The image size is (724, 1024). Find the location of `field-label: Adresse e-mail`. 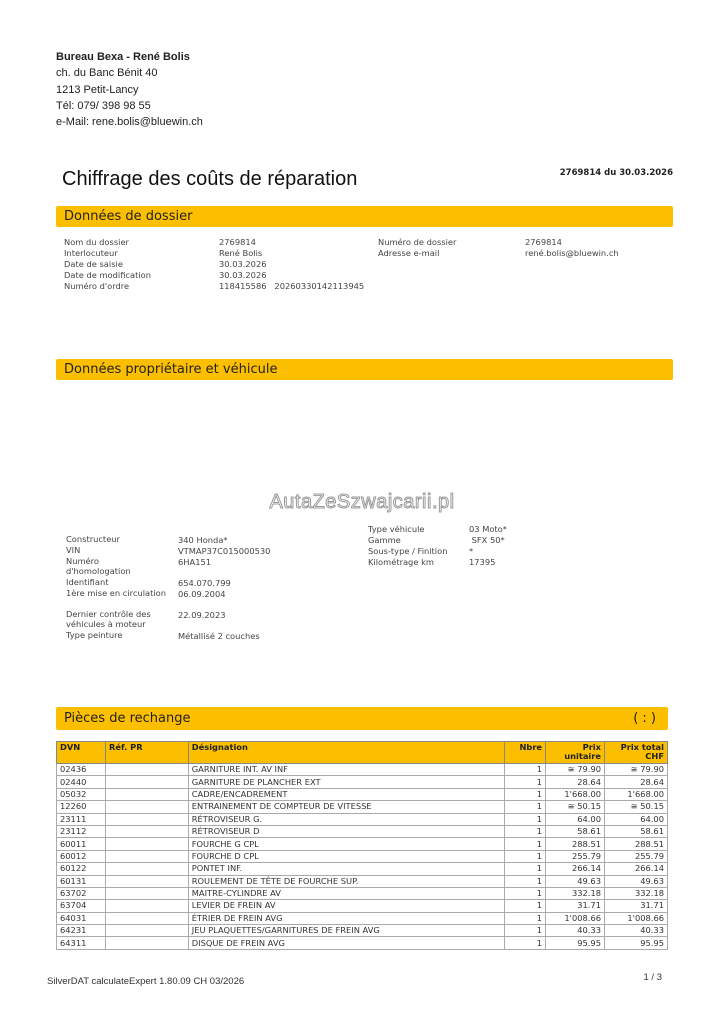

field-label: Adresse e-mail is located at coordinates (409, 253).